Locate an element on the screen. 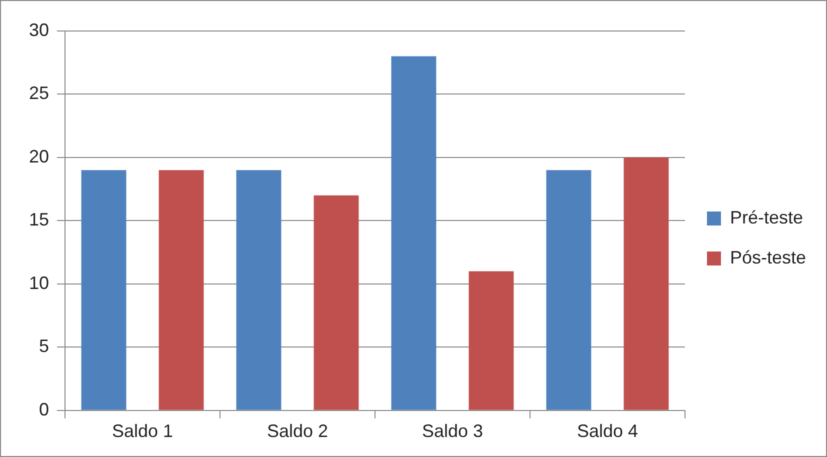 Image resolution: width=827 pixels, height=457 pixels. y-tick-label: 0 is located at coordinates (44, 409).